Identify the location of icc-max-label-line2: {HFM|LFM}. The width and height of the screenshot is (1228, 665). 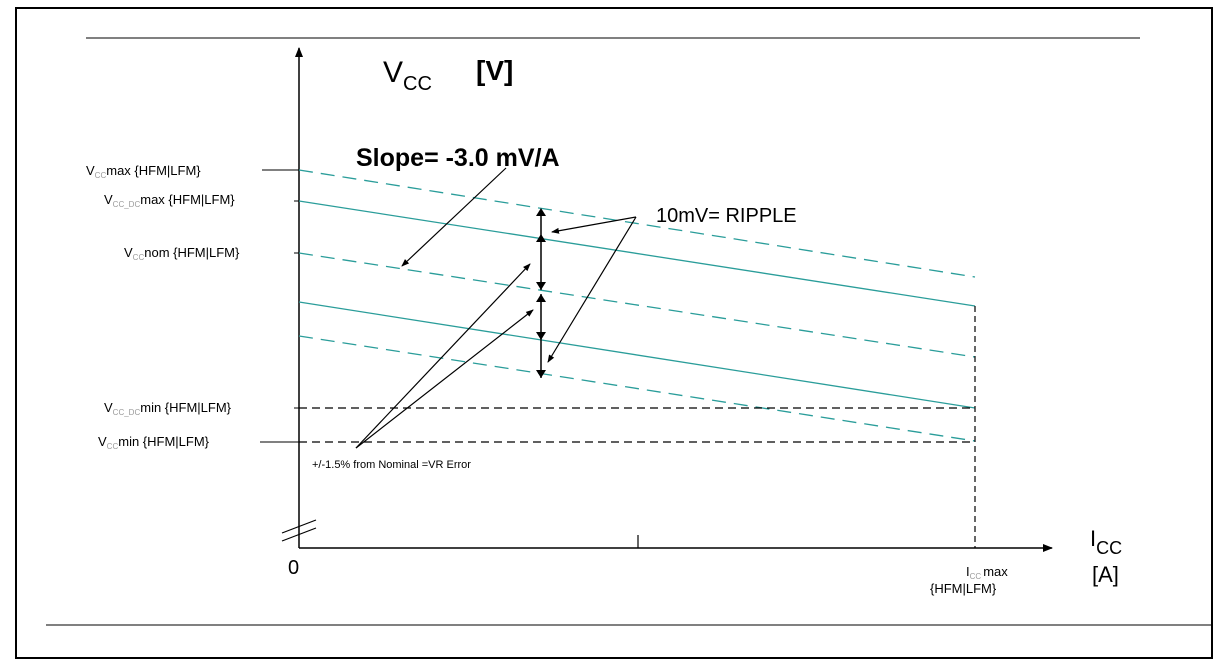
(963, 588).